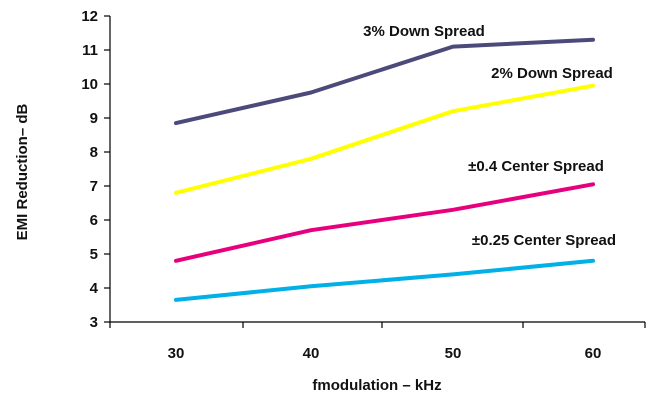 The height and width of the screenshot is (399, 647). Describe the element at coordinates (94, 118) in the screenshot. I see `y-tick-label: 9` at that location.